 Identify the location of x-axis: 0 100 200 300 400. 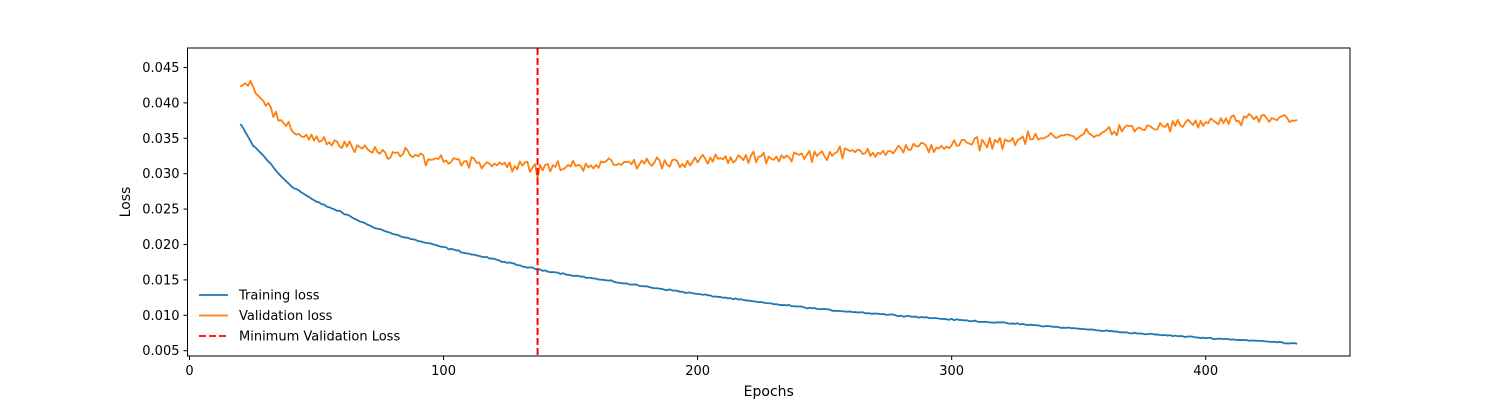
(701, 367).